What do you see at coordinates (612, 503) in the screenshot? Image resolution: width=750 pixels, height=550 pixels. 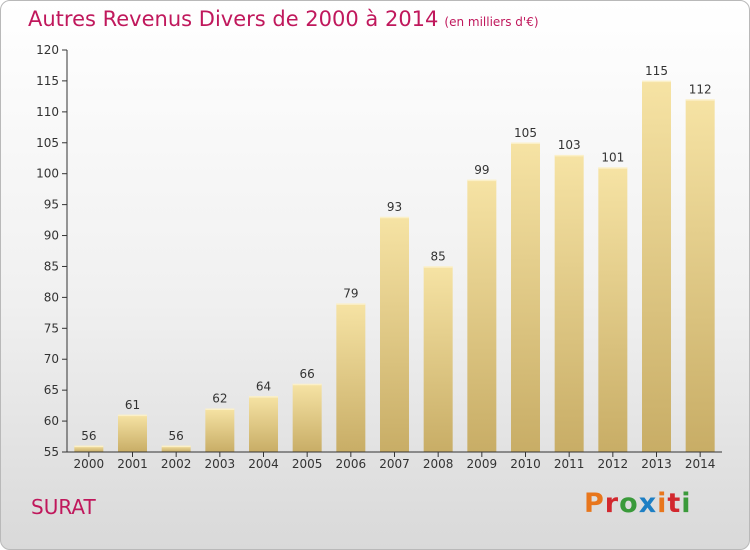 I see `logo-letter: r` at bounding box center [612, 503].